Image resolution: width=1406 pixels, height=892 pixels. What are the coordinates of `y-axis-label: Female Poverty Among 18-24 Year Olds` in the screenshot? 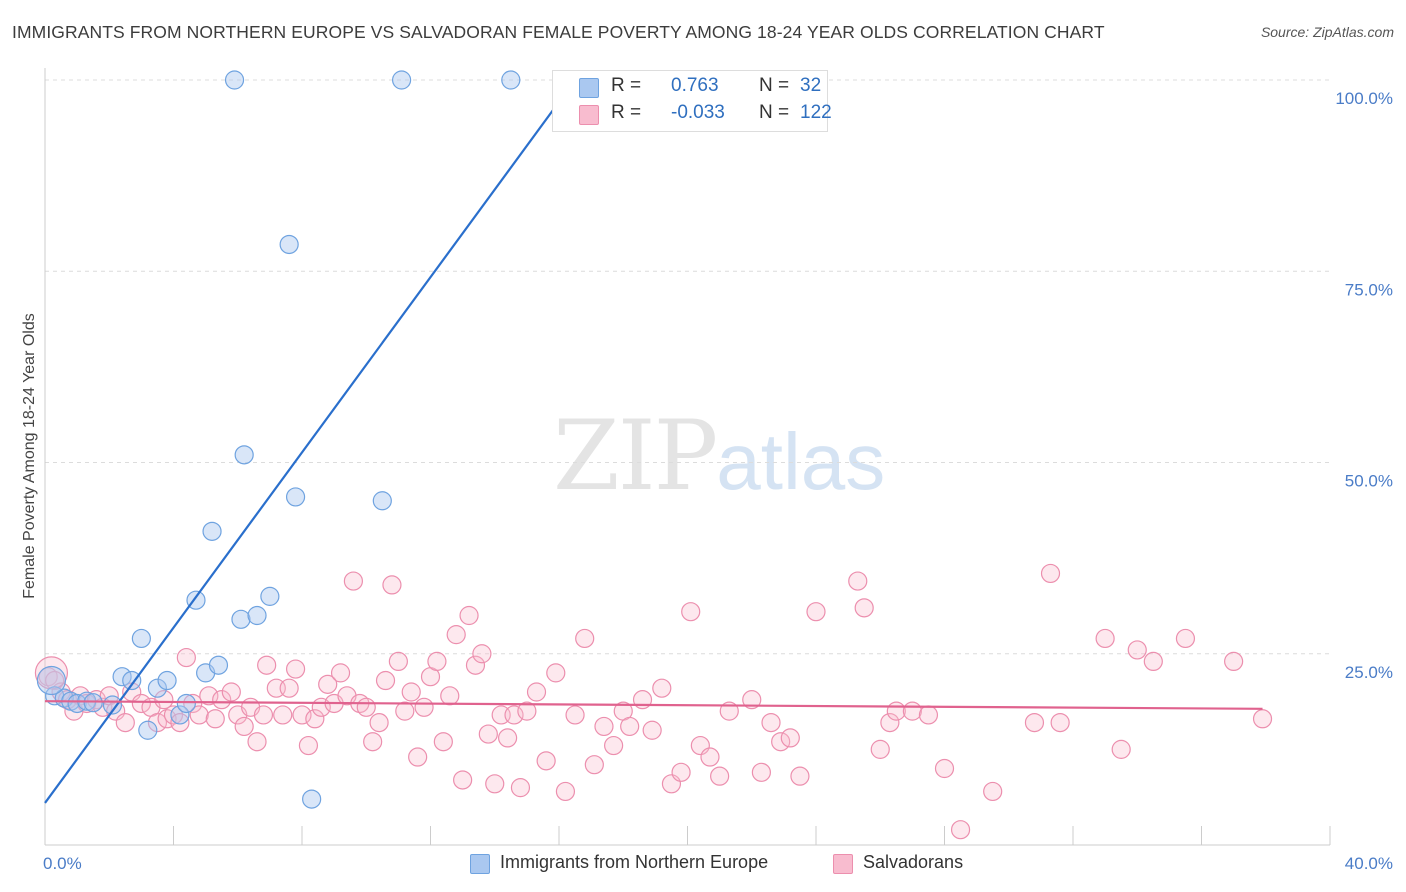 It's located at (29, 456).